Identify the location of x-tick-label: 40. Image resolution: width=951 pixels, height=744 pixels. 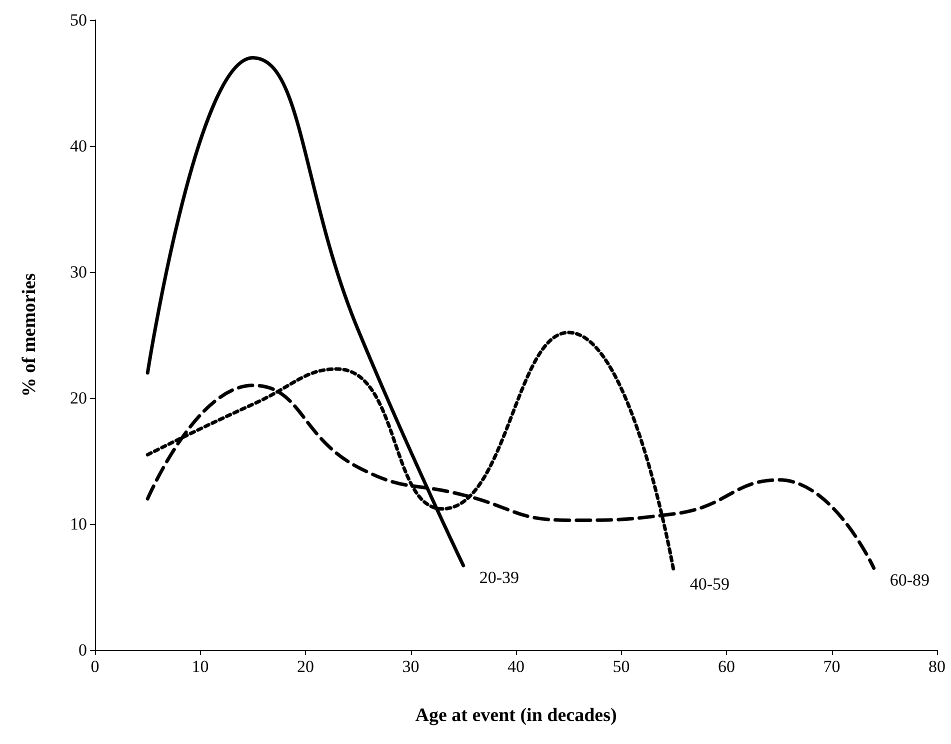
(516, 666).